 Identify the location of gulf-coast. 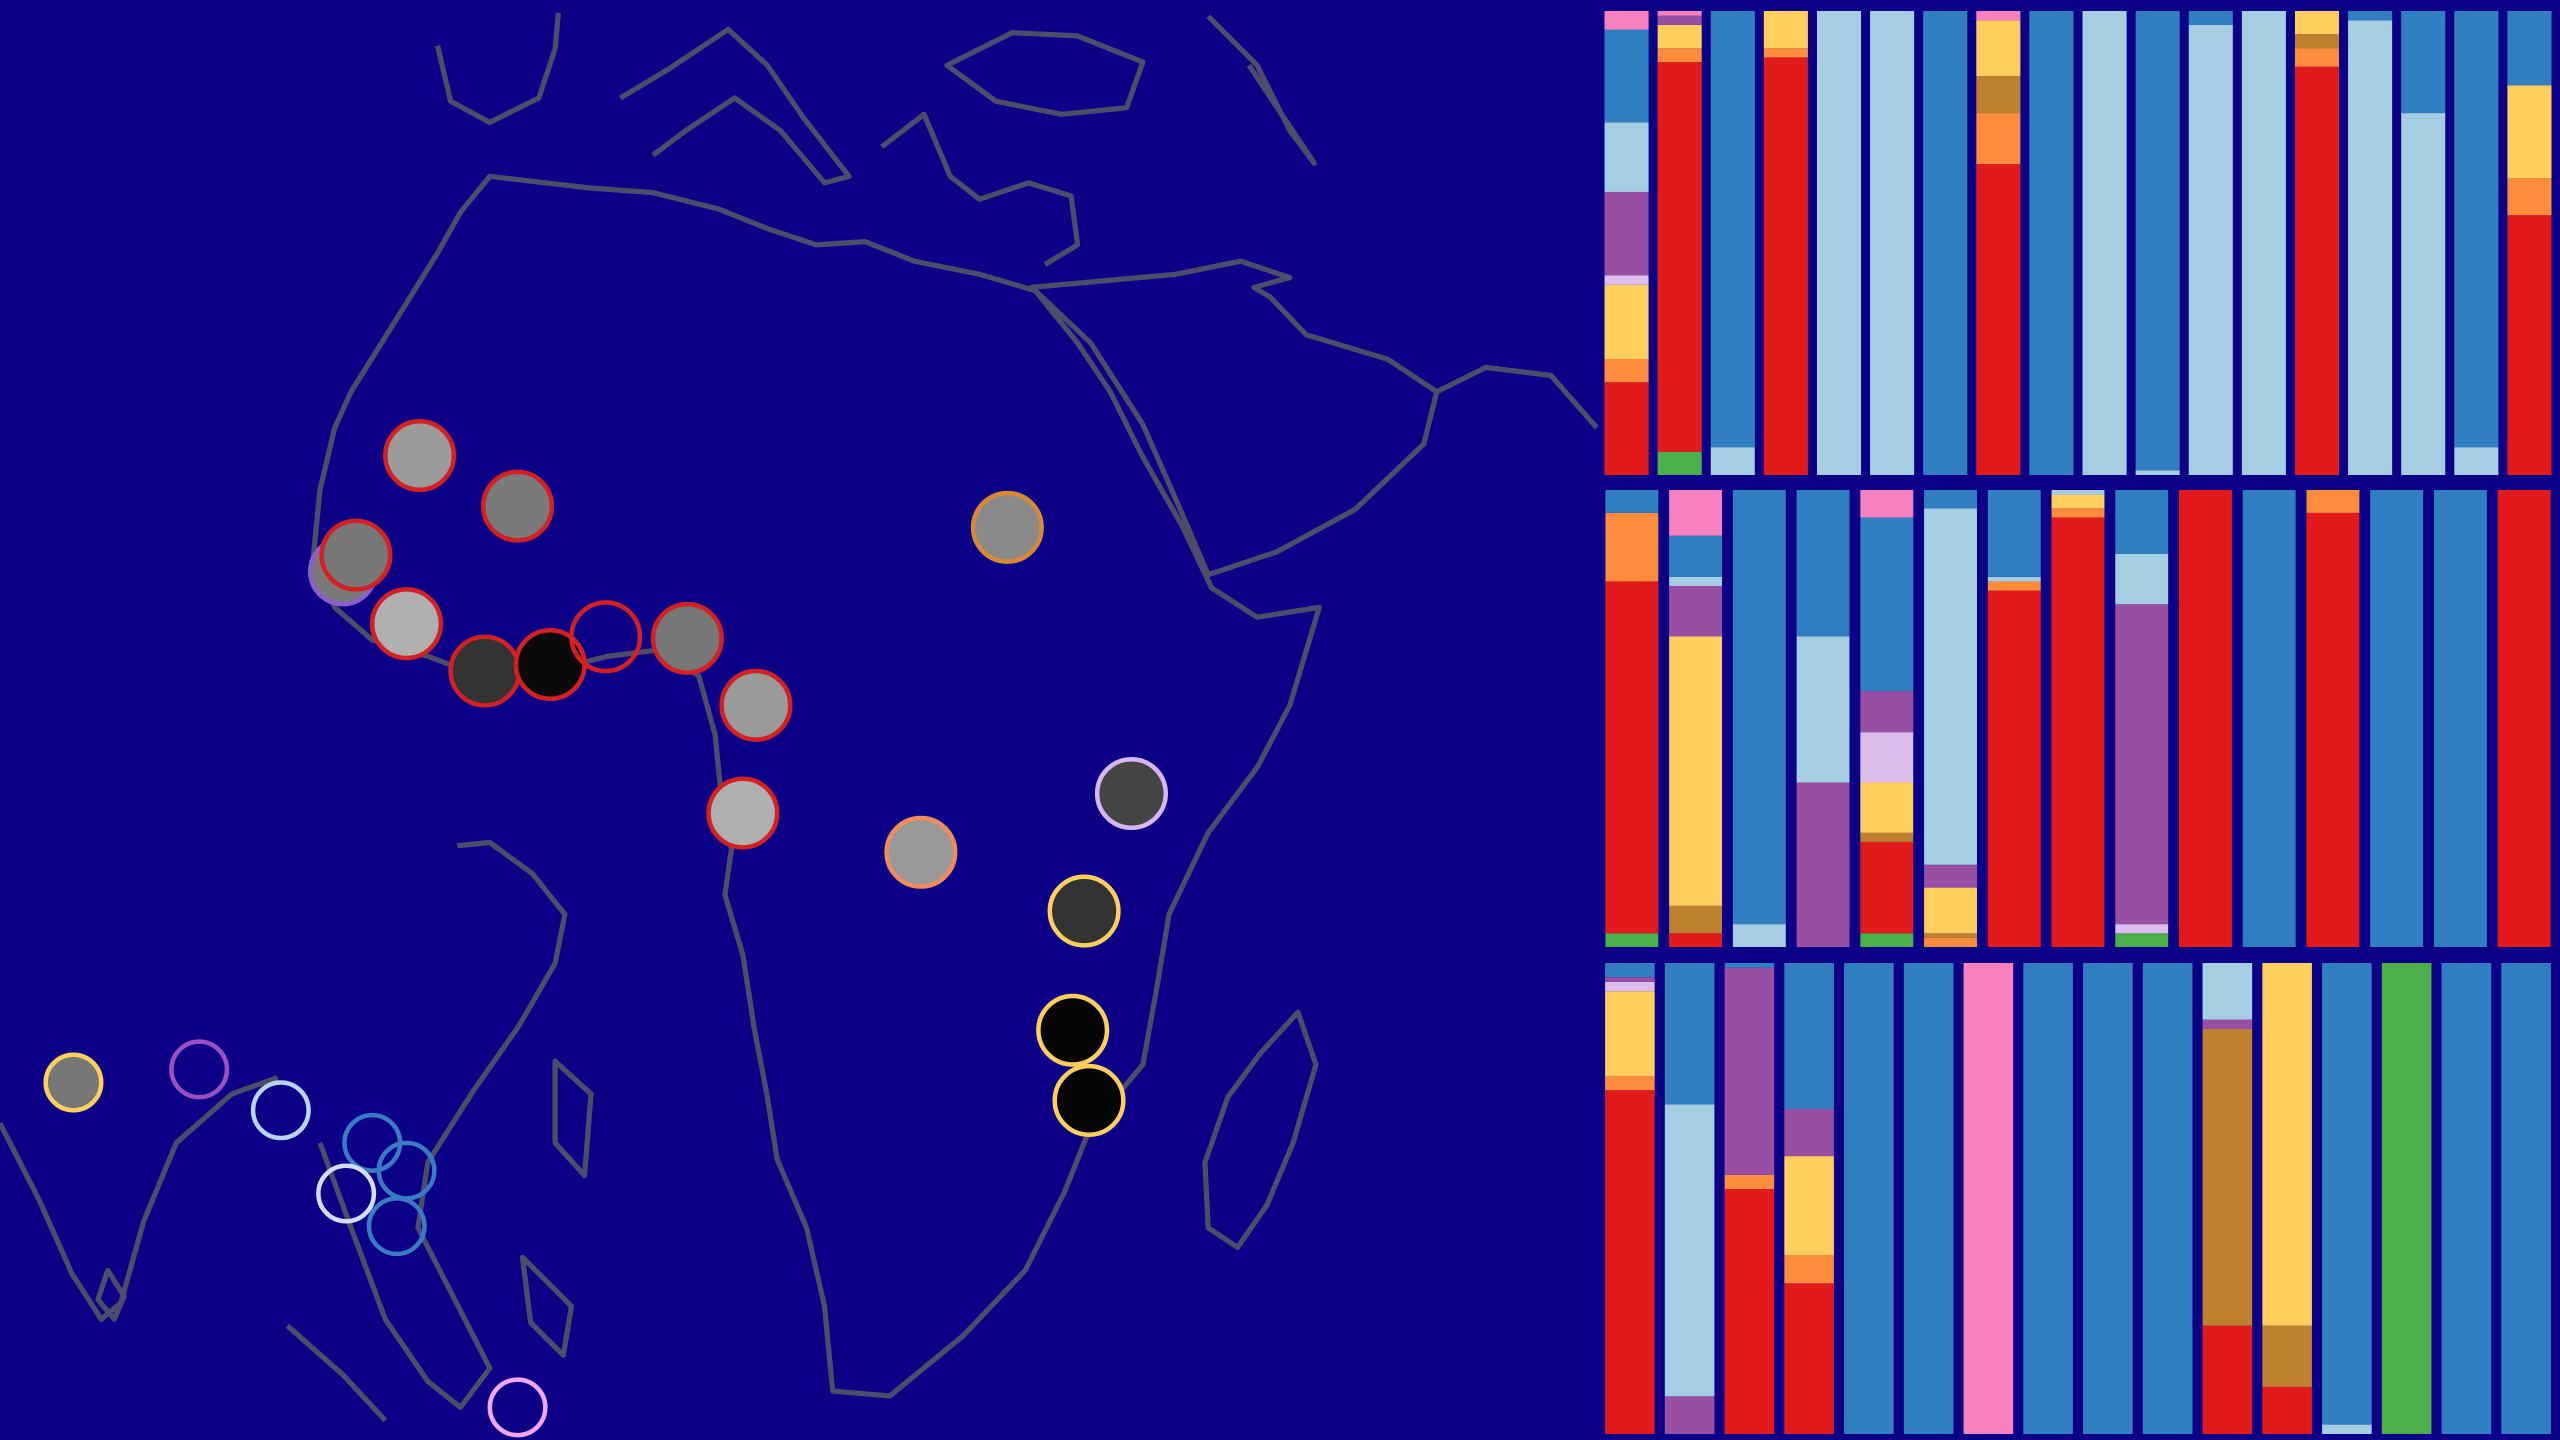
(1517, 397).